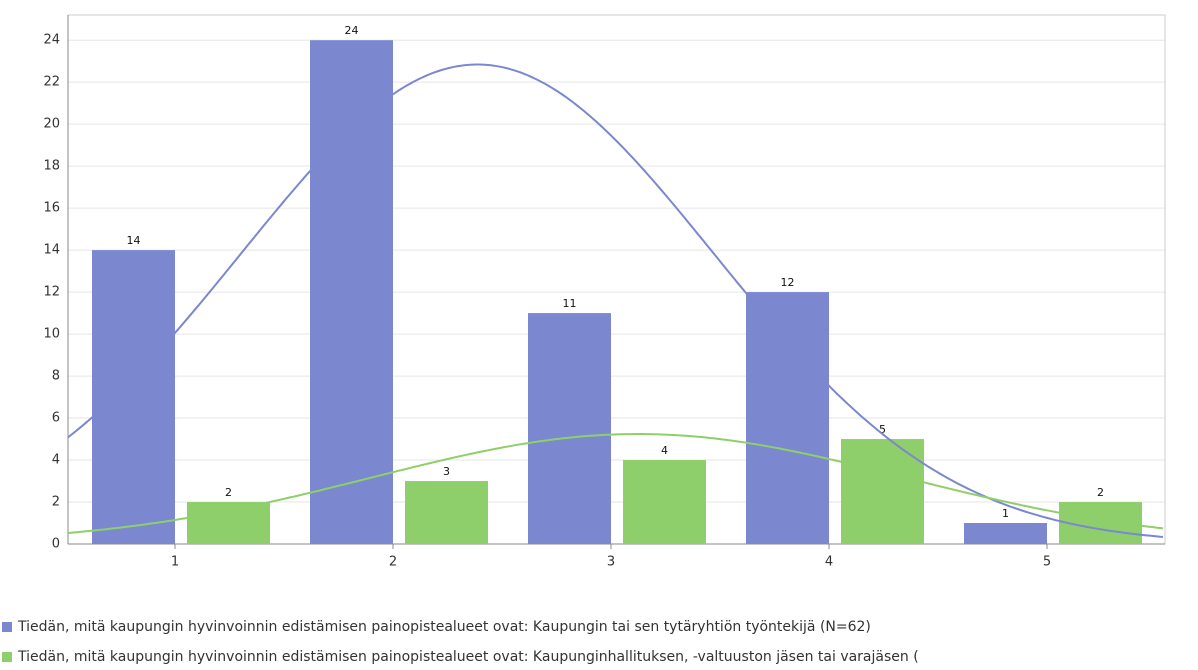  I want to click on x-tick-label: 5, so click(1047, 562).